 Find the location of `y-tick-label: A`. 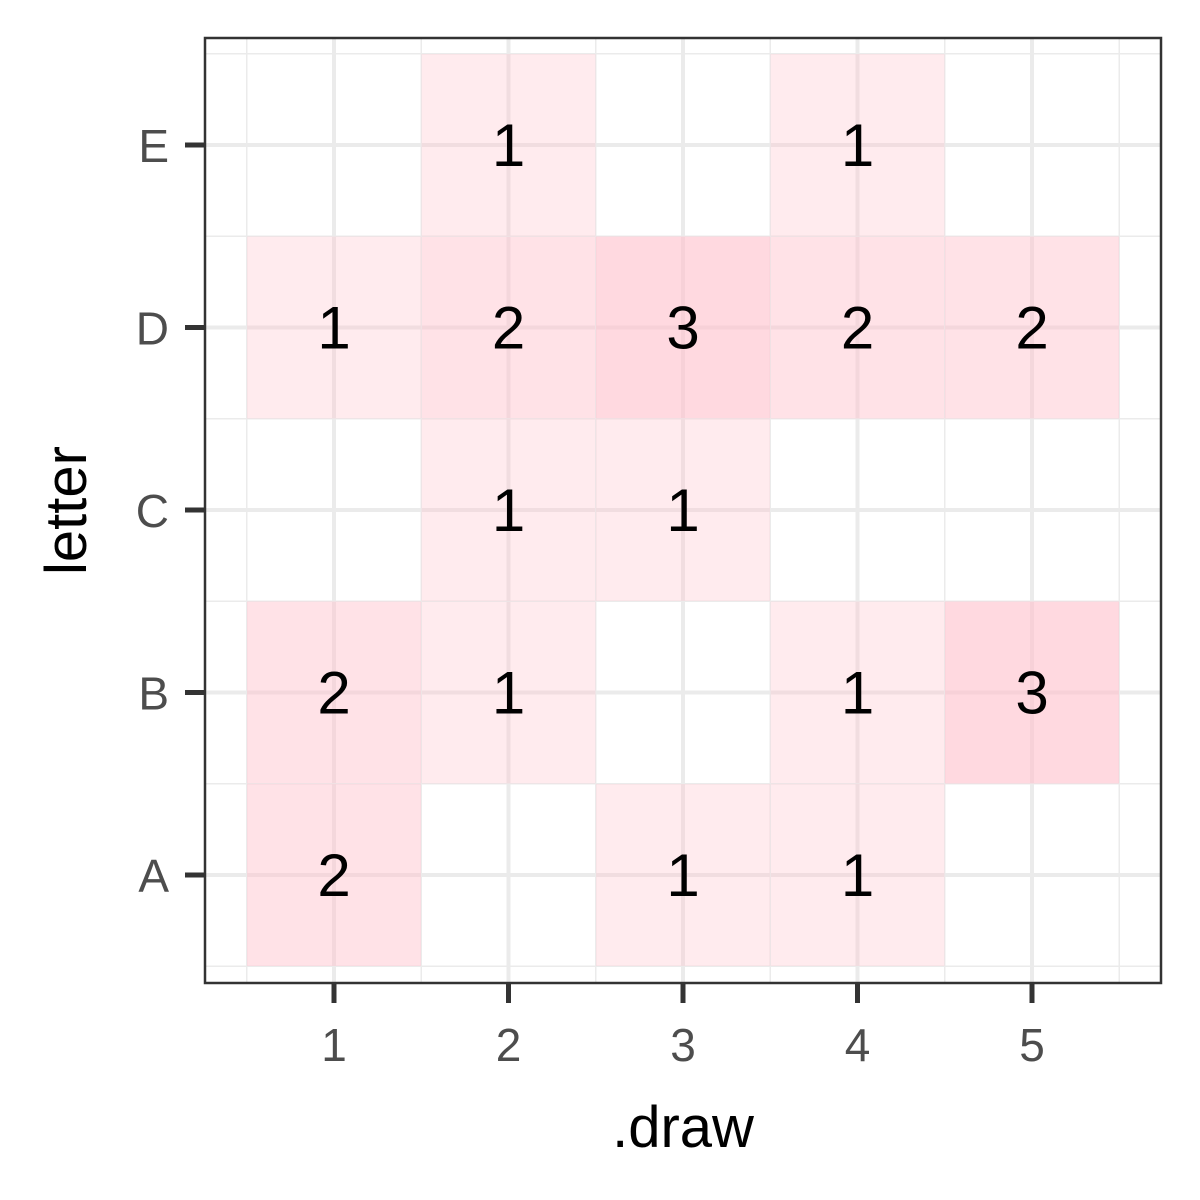

y-tick-label: A is located at coordinates (153, 876).